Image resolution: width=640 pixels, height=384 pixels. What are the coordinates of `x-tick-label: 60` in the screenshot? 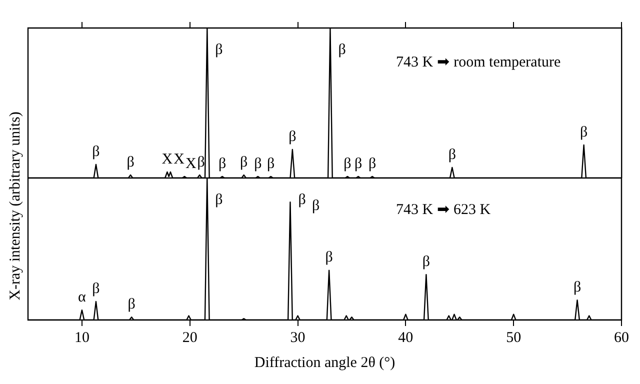 It's located at (621, 338).